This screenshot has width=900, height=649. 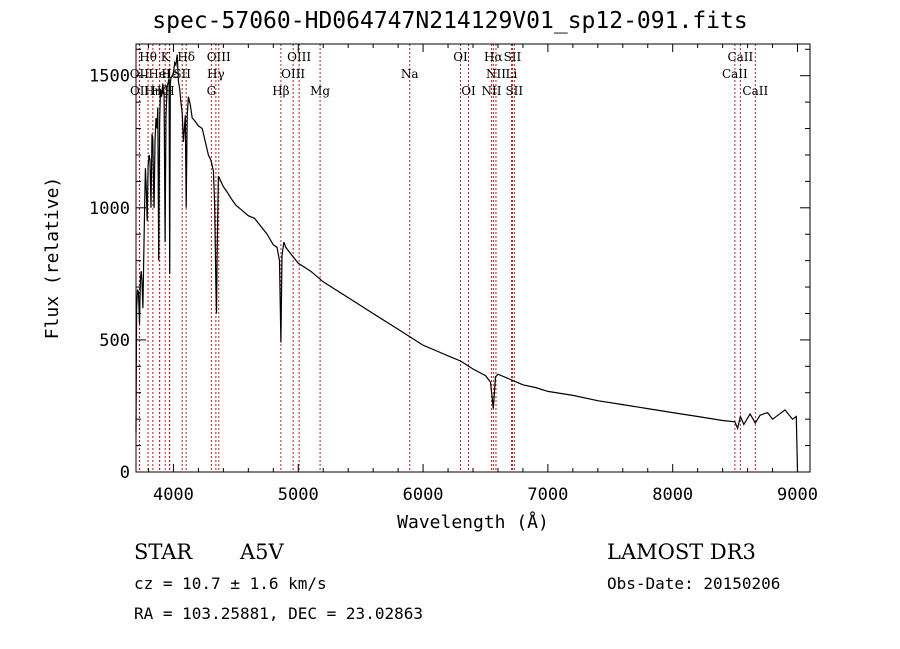 I want to click on x-tick-label: 5000, so click(x=298, y=495).